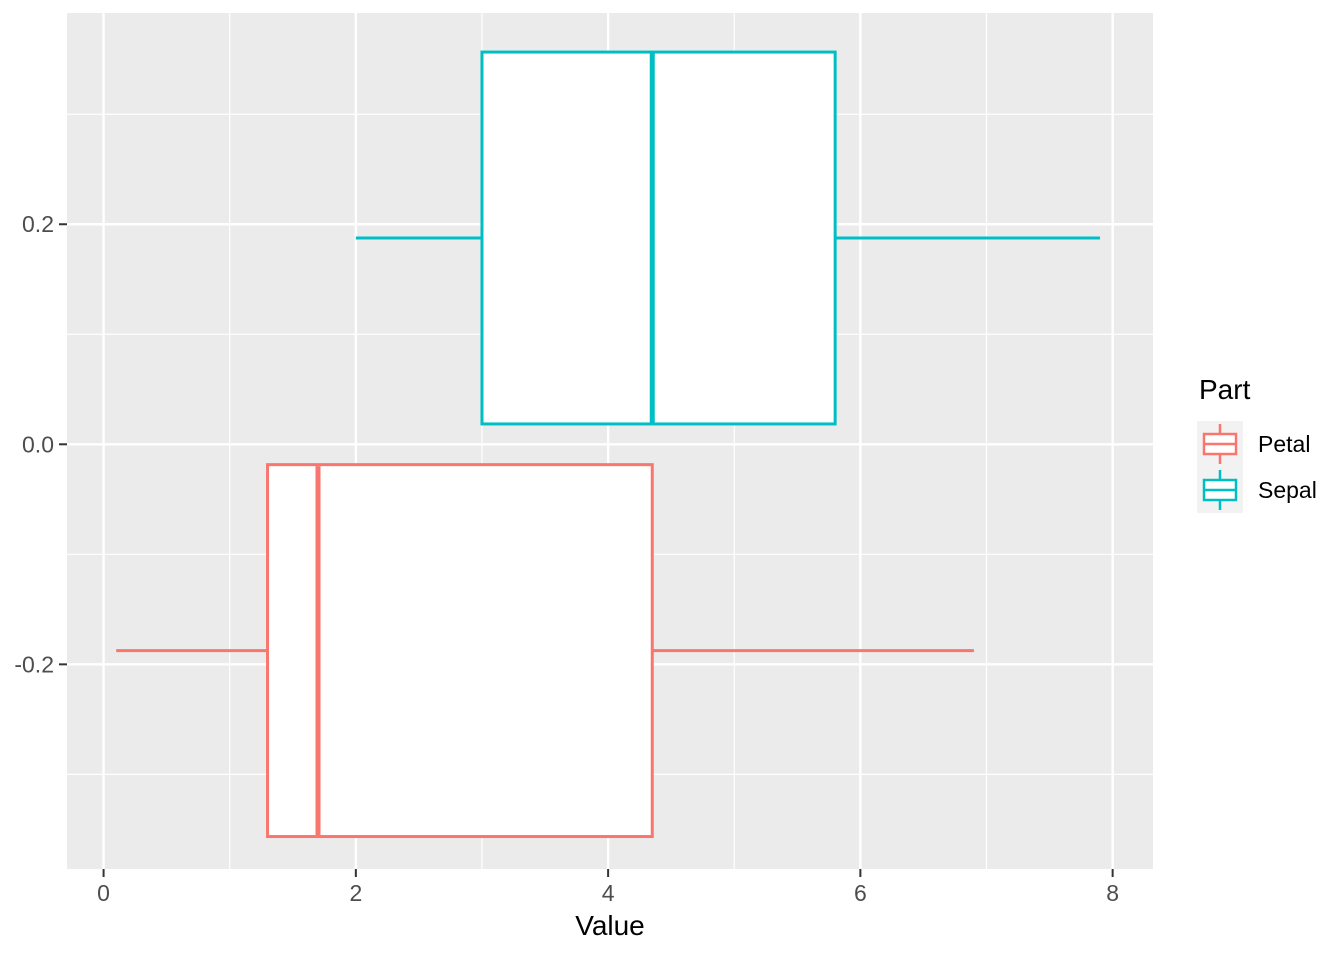  I want to click on legend-item-sepal: Sepal, so click(1257, 490).